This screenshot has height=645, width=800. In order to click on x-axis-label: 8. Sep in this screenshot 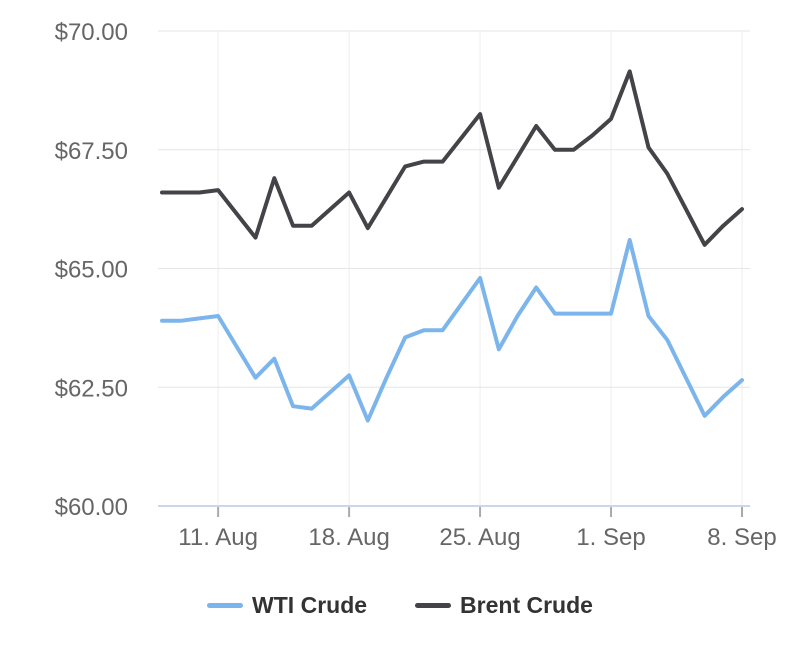, I will do `click(741, 537)`.